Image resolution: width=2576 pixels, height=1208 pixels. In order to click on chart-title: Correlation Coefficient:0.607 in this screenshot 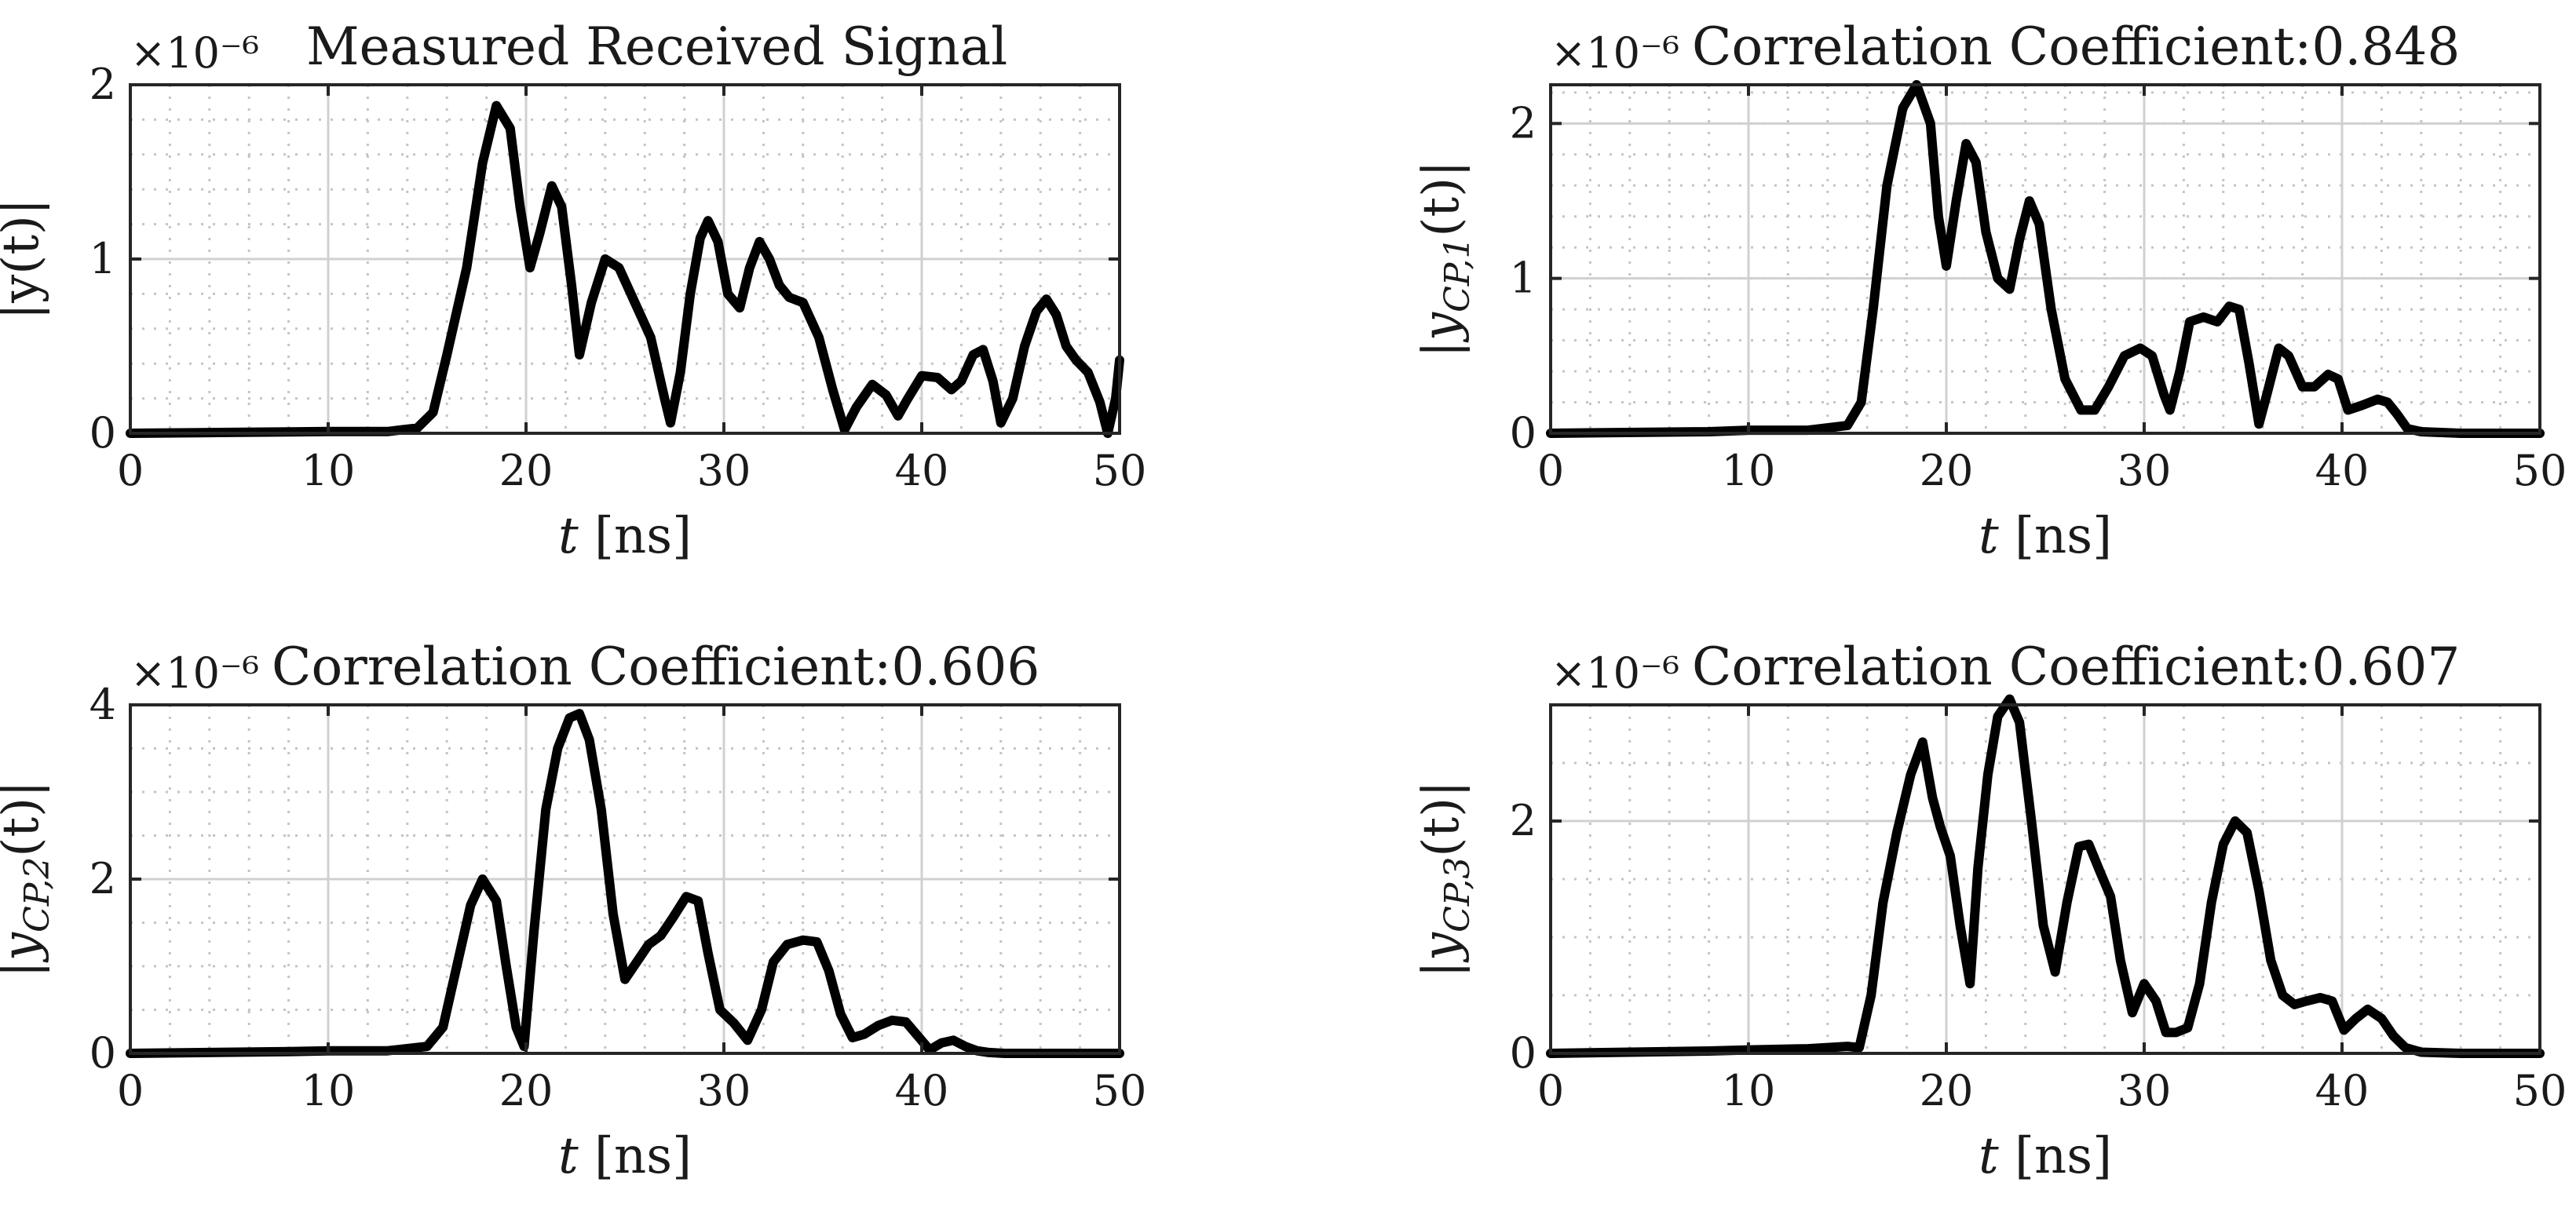, I will do `click(2076, 667)`.